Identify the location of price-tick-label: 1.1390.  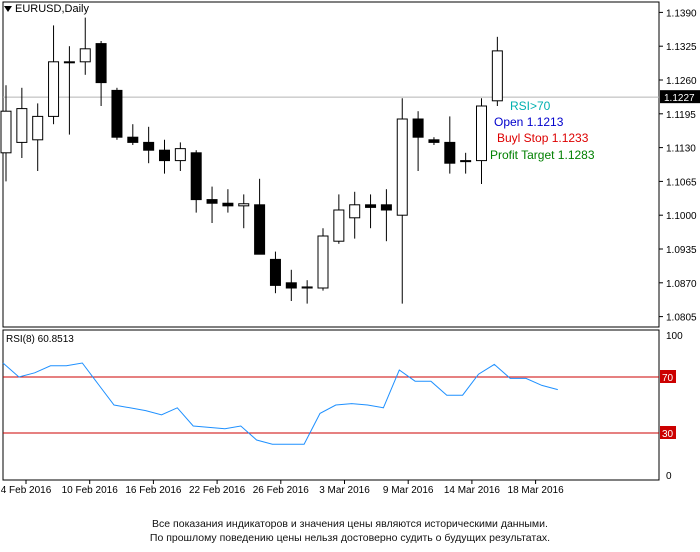
(681, 13).